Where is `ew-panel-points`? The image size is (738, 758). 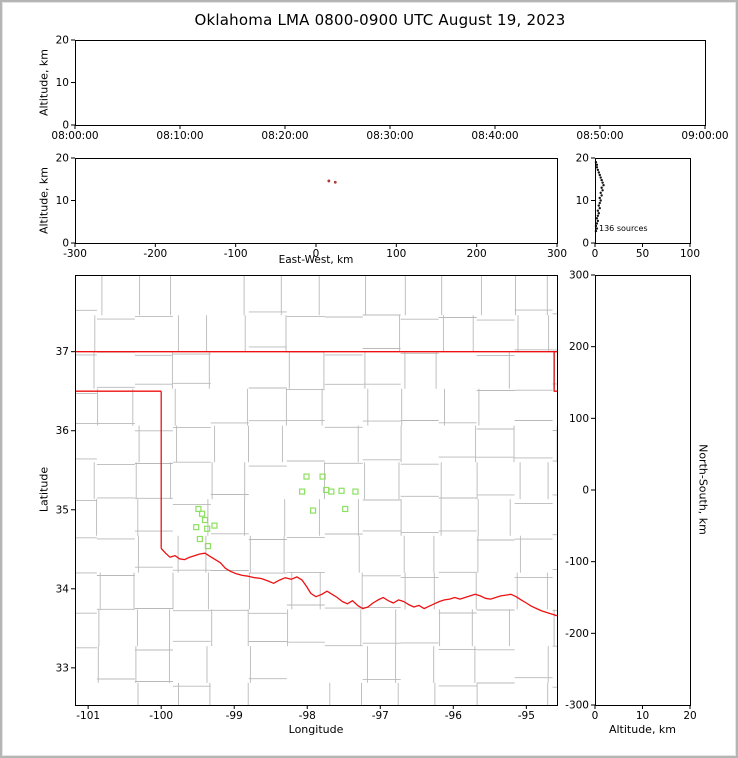 ew-panel-points is located at coordinates (332, 181).